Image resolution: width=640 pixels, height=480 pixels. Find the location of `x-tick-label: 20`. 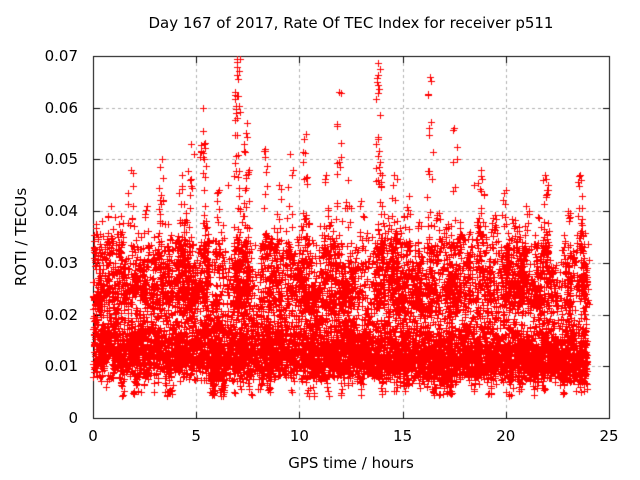

x-tick-label: 20 is located at coordinates (506, 436).